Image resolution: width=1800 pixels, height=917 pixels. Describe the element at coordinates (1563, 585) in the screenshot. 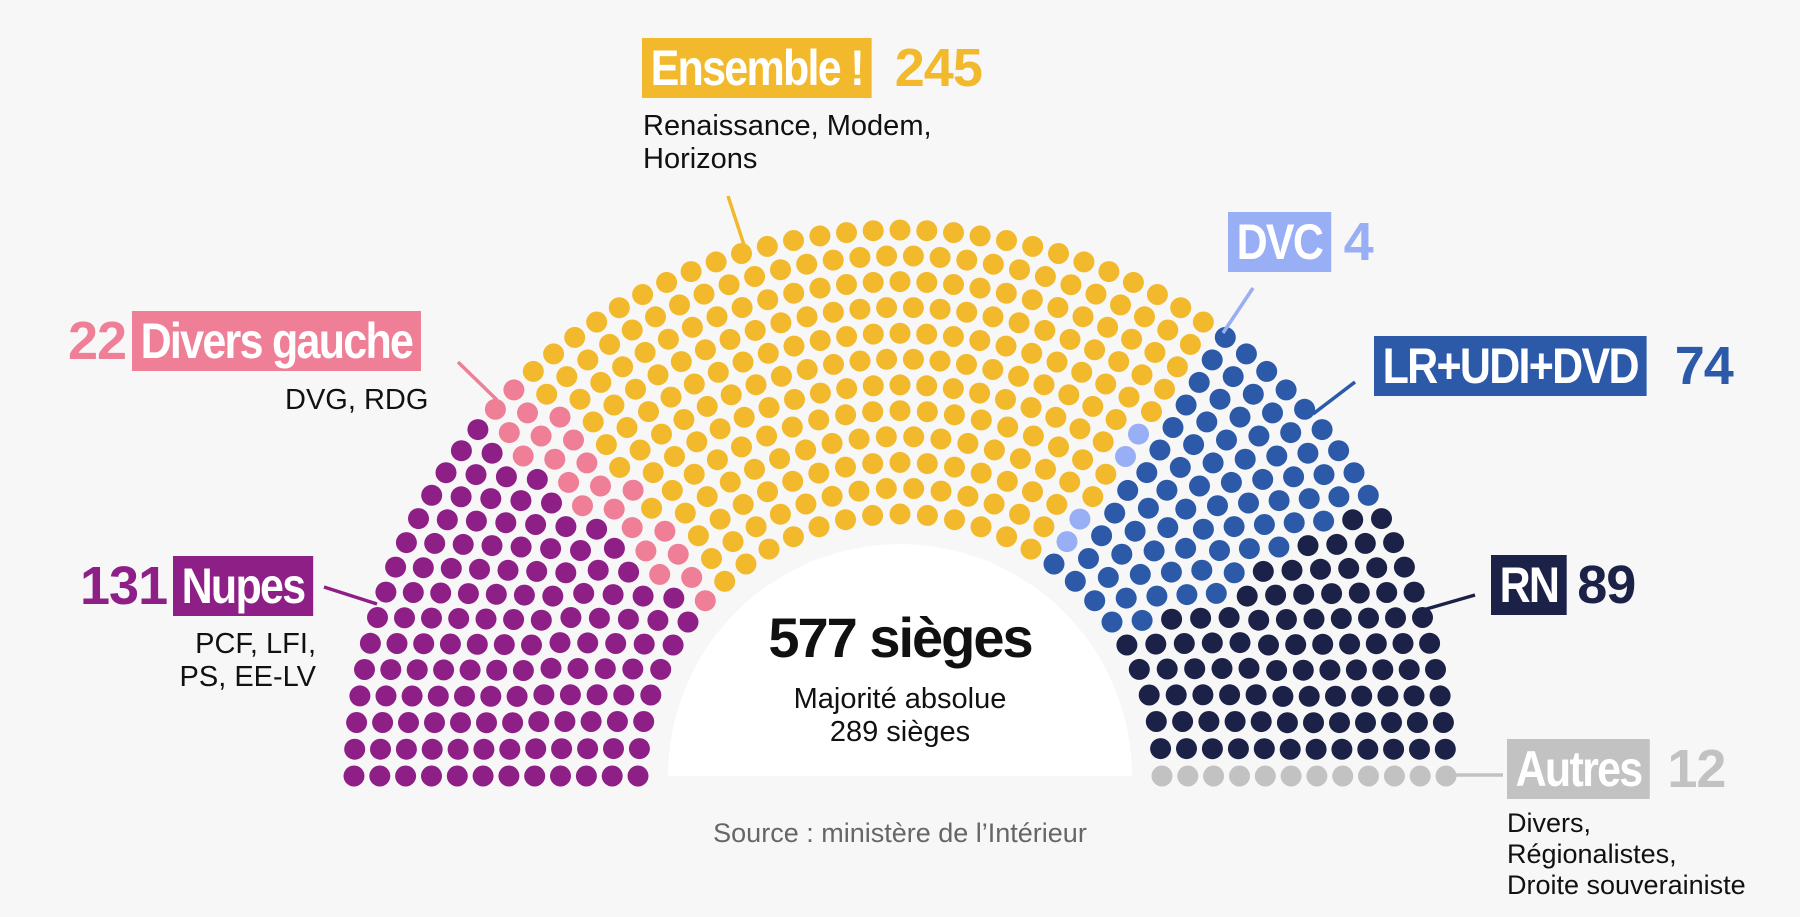

I see `label-rn: RN 89` at that location.